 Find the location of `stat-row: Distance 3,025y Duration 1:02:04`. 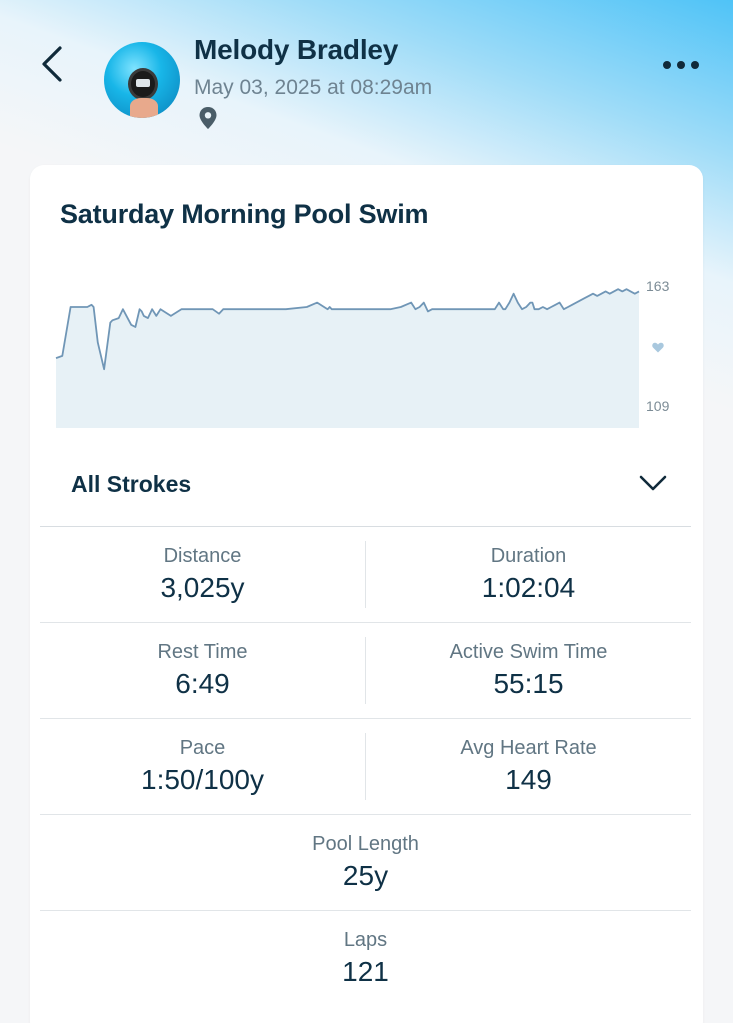

stat-row: Distance 3,025y Duration 1:02:04 is located at coordinates (365, 575).